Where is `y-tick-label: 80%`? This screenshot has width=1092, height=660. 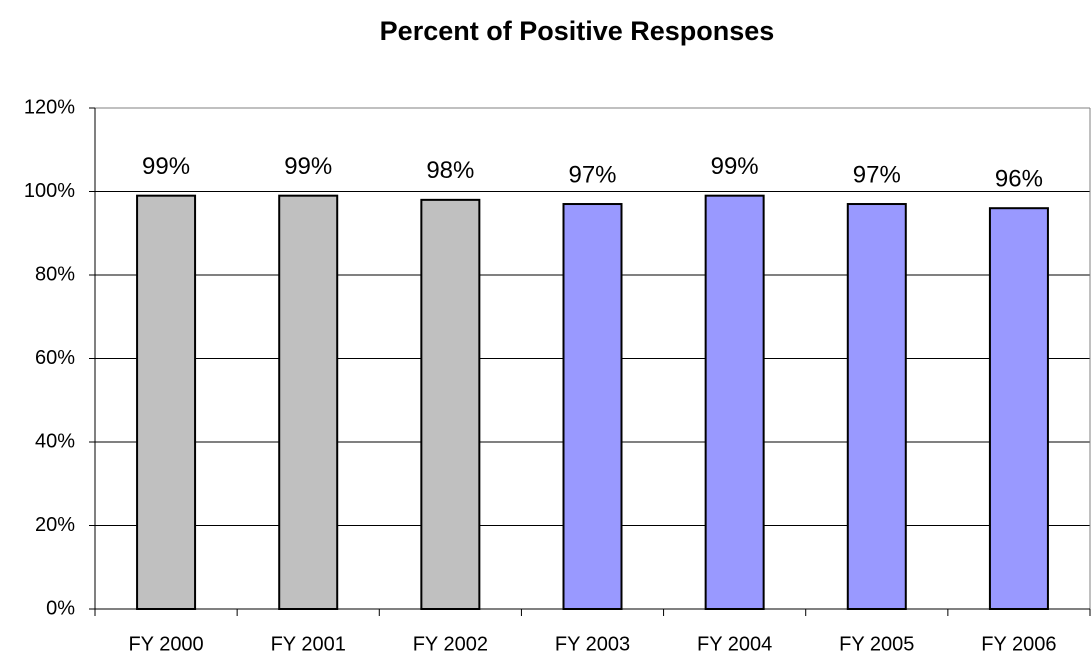 y-tick-label: 80% is located at coordinates (55, 274).